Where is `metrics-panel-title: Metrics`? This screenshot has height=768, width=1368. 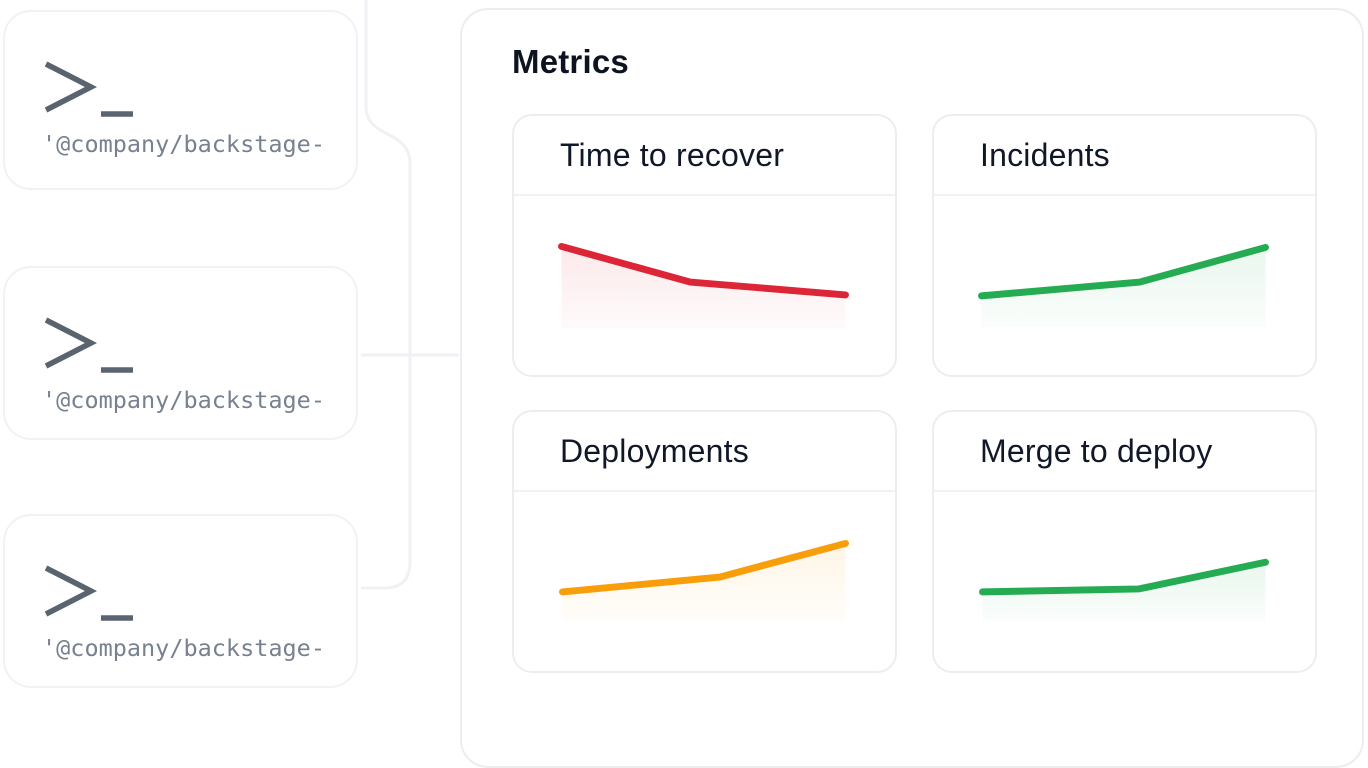 metrics-panel-title: Metrics is located at coordinates (570, 61).